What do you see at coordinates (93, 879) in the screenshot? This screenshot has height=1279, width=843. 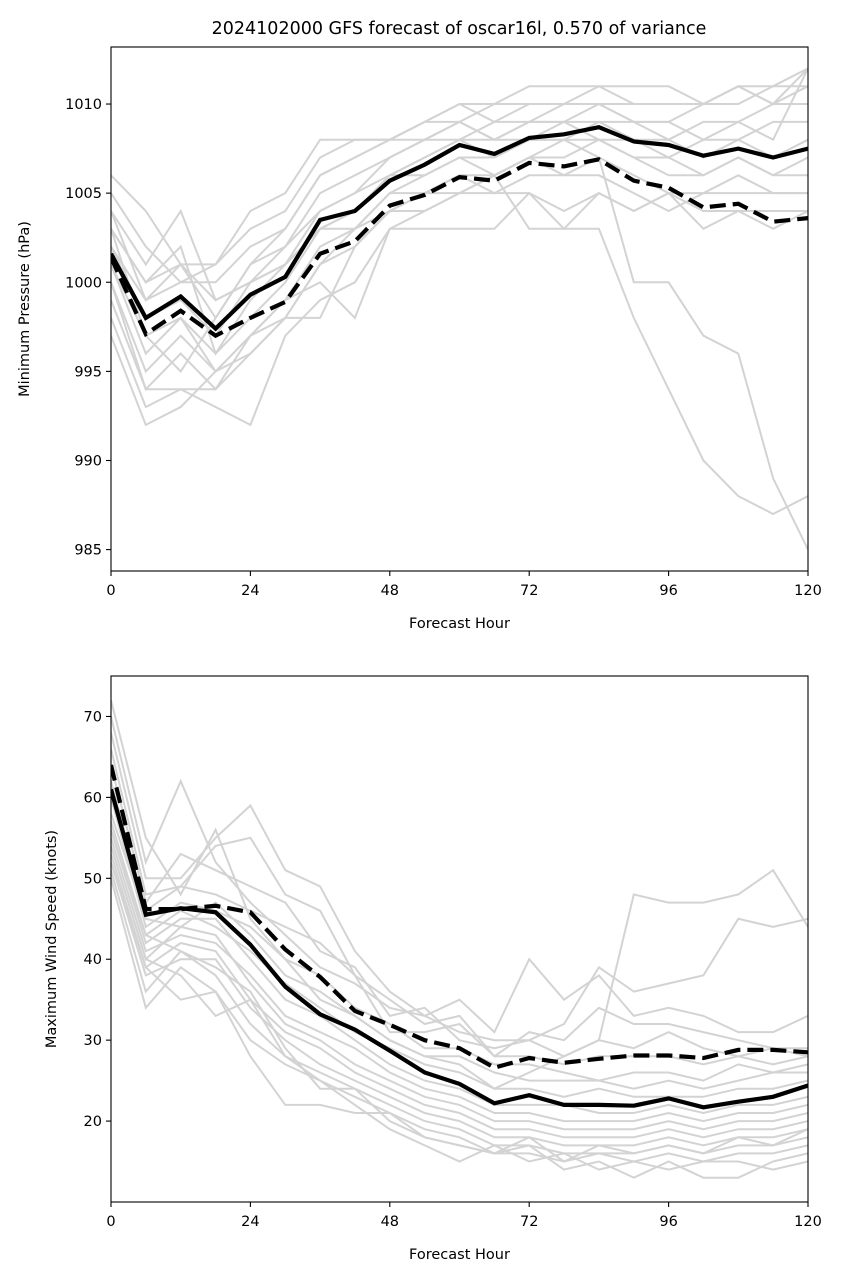 I see `wind-y-tick-label: 50` at bounding box center [93, 879].